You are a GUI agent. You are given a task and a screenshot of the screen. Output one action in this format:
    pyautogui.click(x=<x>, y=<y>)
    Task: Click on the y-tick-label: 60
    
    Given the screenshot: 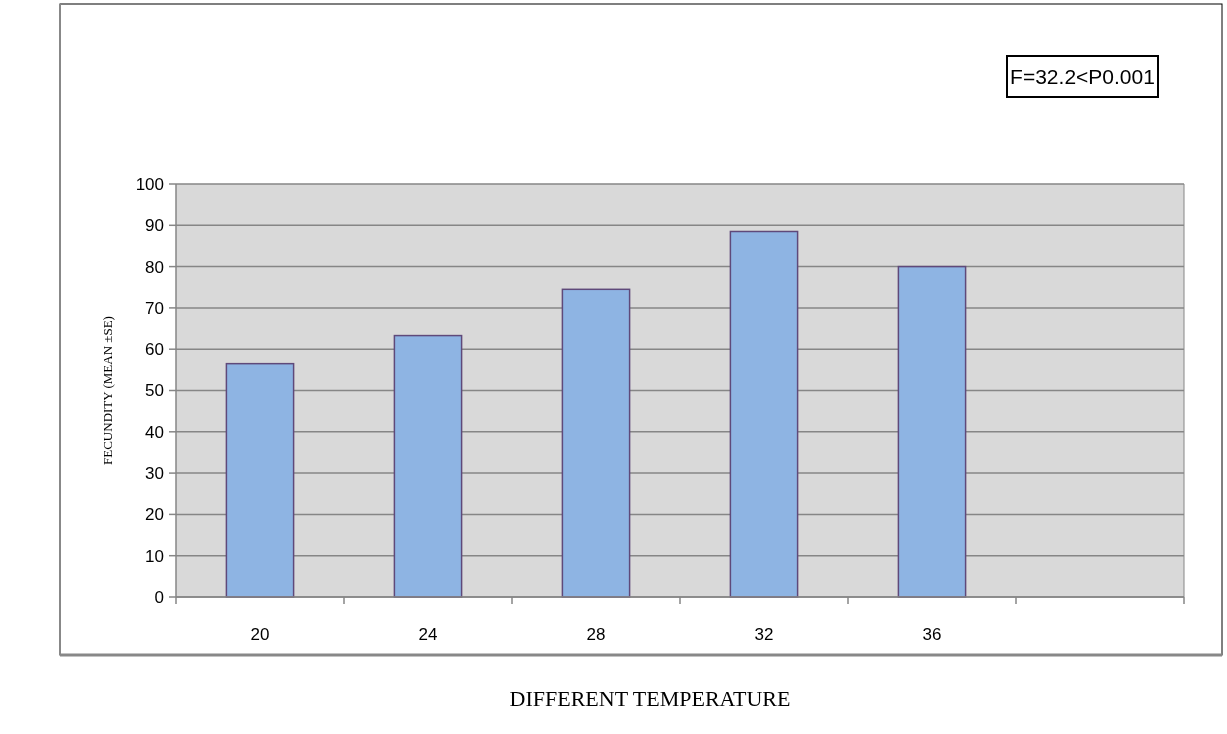 What is the action you would take?
    pyautogui.click(x=154, y=350)
    